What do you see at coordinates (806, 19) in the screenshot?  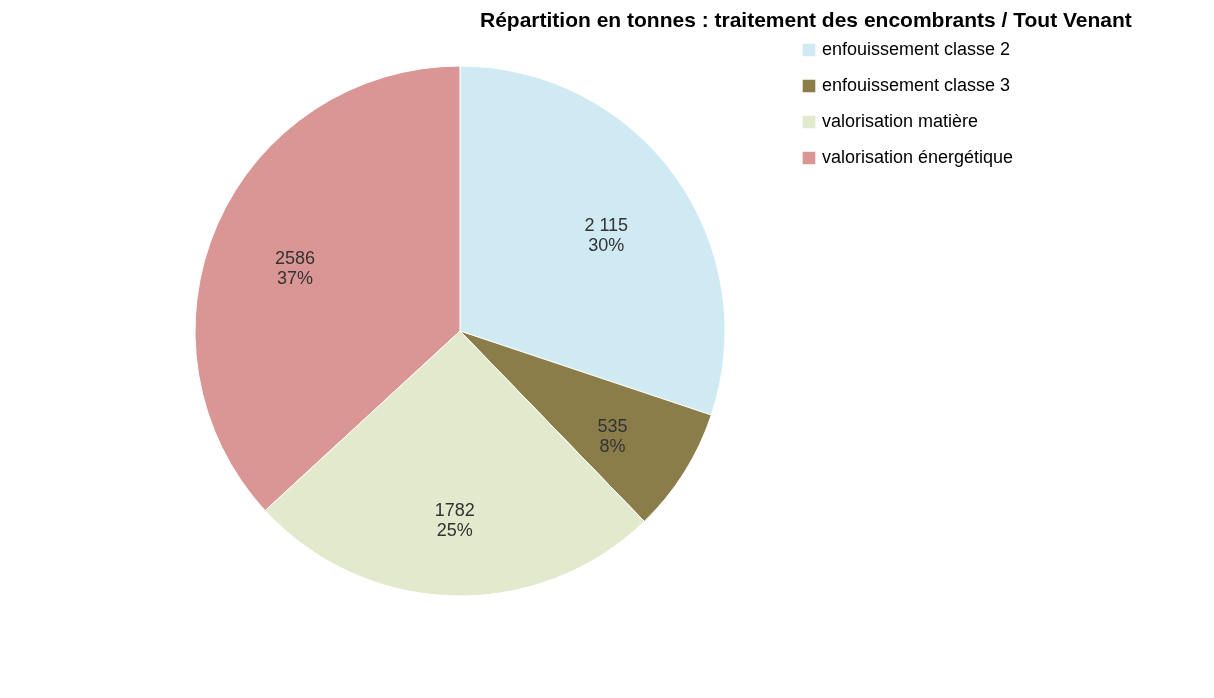 I see `chart-title: Répartition en tonnes : traitement des encombrants / Tout Venant` at bounding box center [806, 19].